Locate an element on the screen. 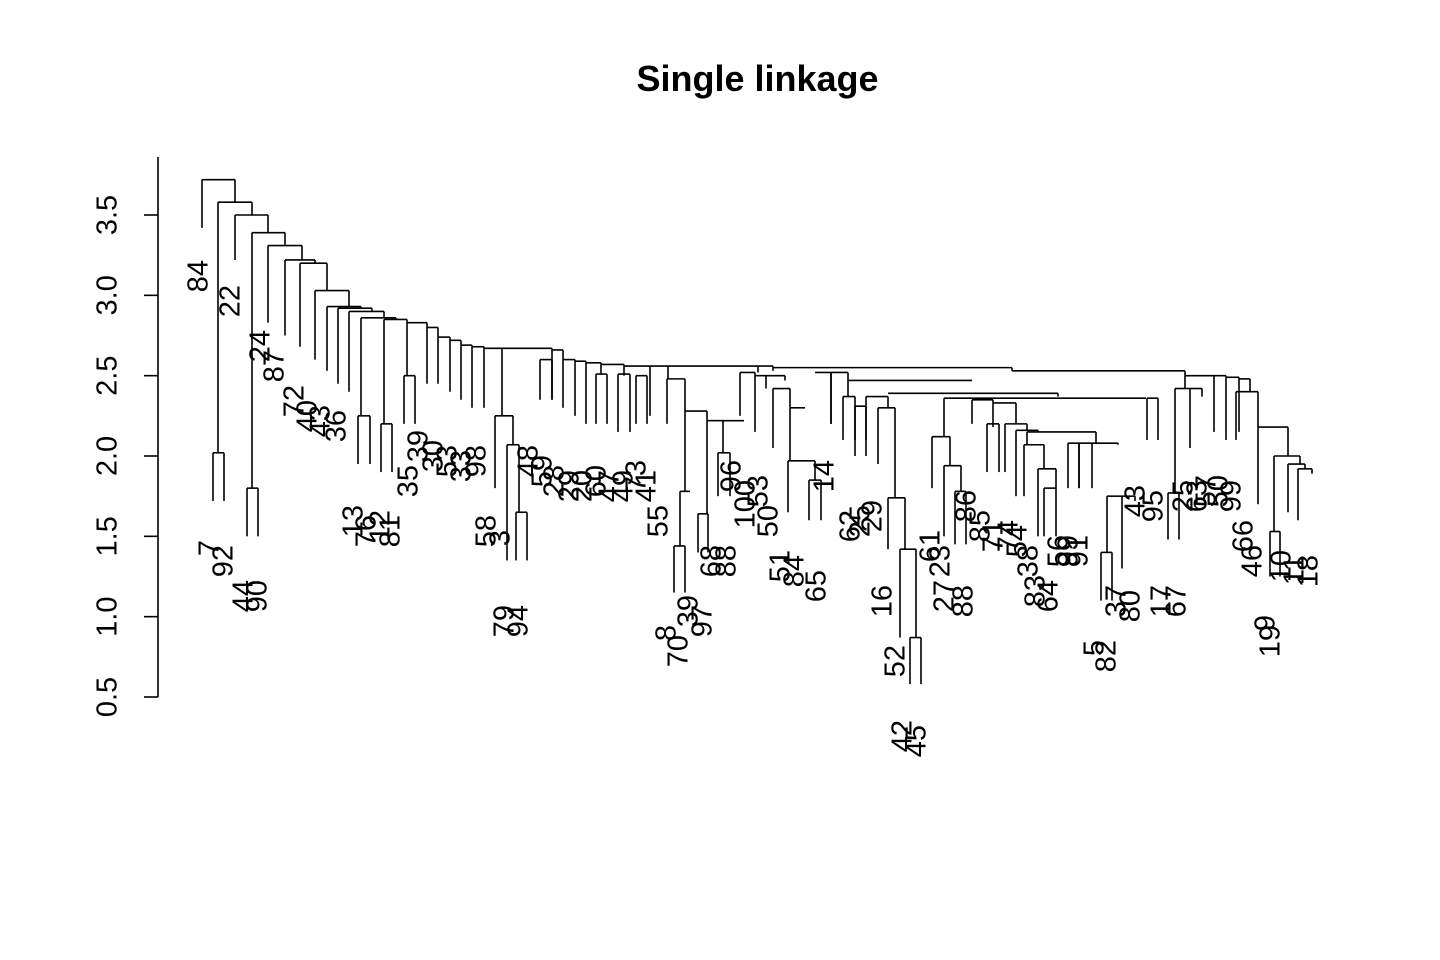 This screenshot has width=1440, height=960. leaf-label: 47 is located at coordinates (610, 486).